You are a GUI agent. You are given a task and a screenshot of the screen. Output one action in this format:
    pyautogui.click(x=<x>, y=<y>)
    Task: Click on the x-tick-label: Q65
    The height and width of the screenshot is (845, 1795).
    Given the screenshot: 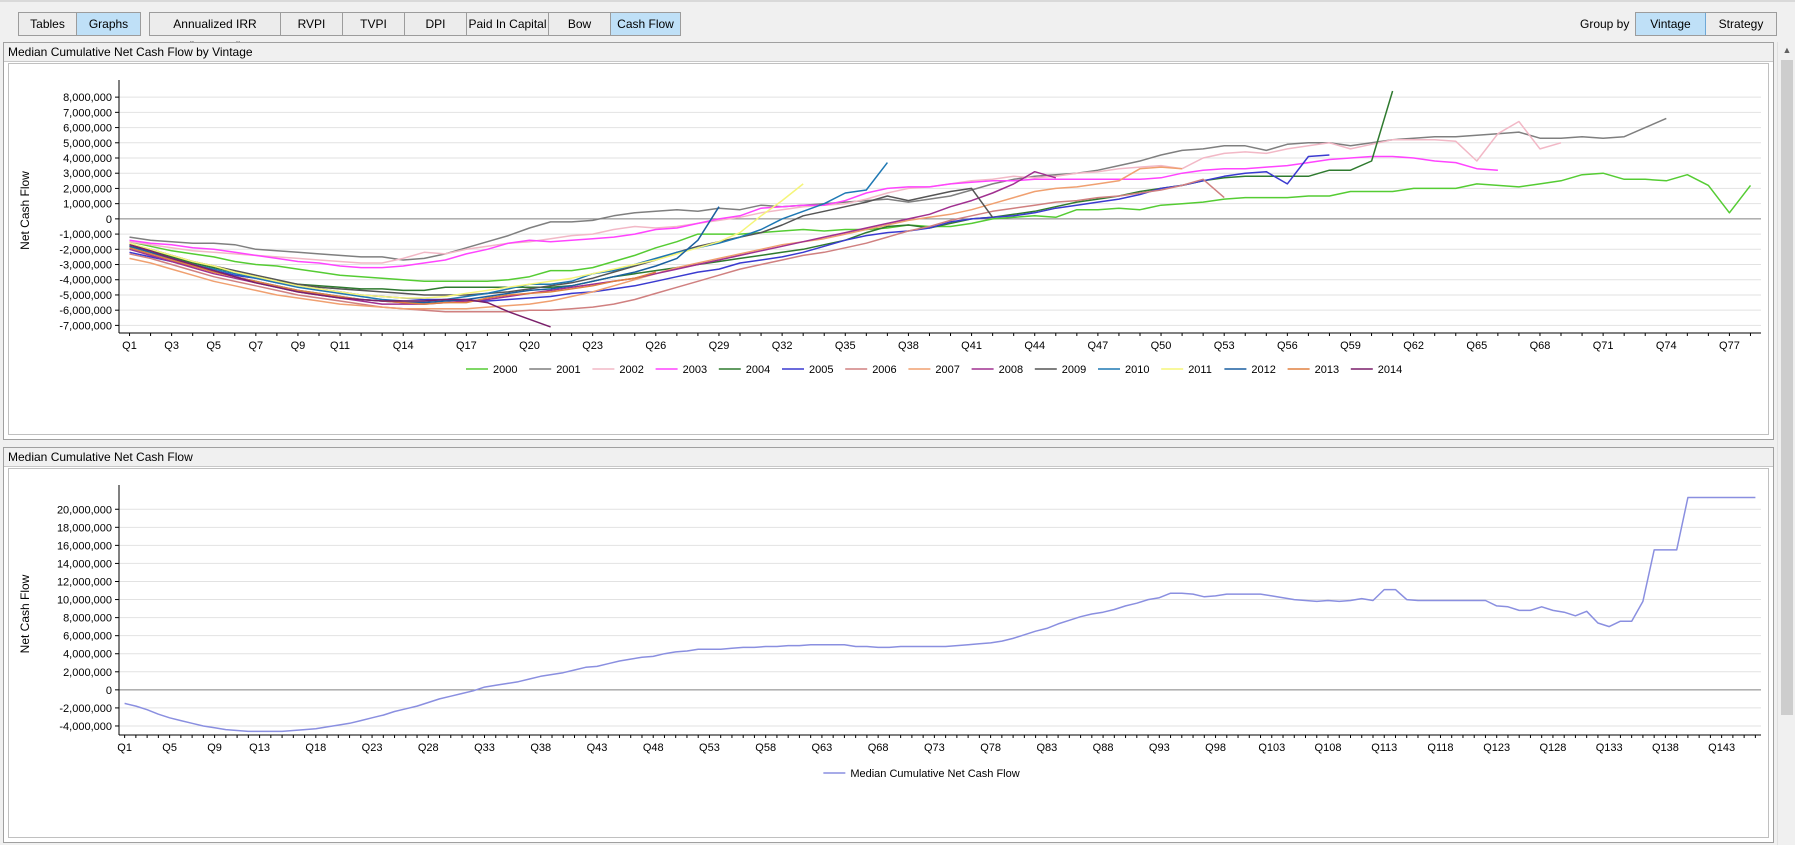 What is the action you would take?
    pyautogui.click(x=1476, y=346)
    